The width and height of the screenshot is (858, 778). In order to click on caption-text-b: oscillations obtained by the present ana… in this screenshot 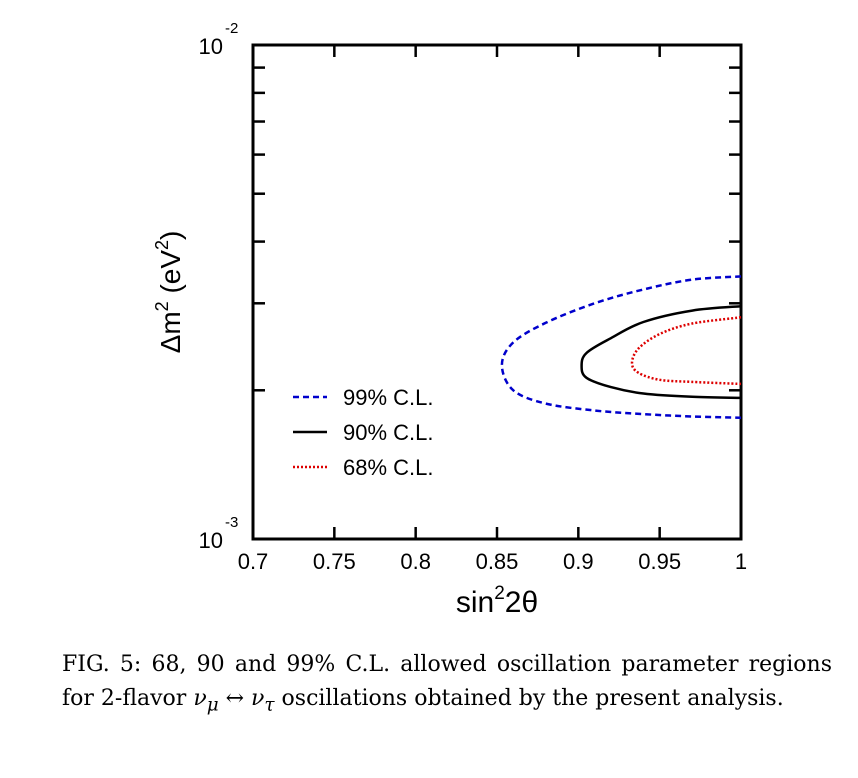, I will do `click(529, 698)`.